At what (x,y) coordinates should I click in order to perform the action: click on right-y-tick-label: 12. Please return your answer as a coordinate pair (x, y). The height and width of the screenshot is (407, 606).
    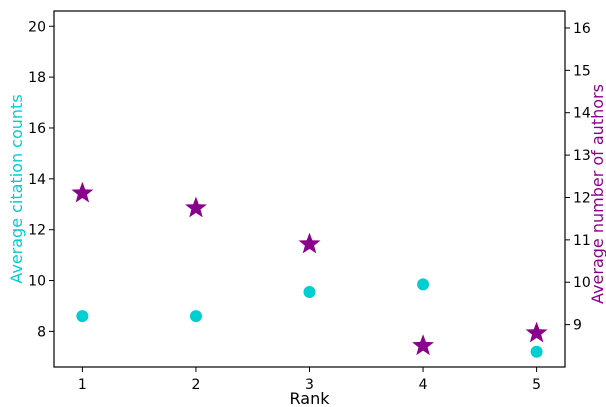
    Looking at the image, I should click on (582, 198).